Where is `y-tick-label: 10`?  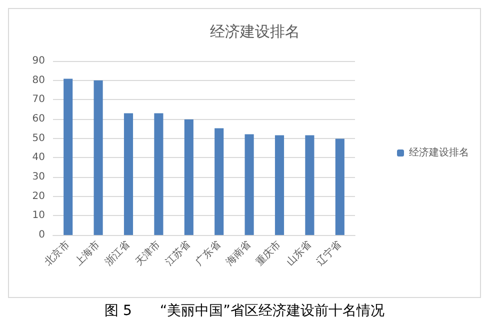 y-tick-label: 10 is located at coordinates (38, 216).